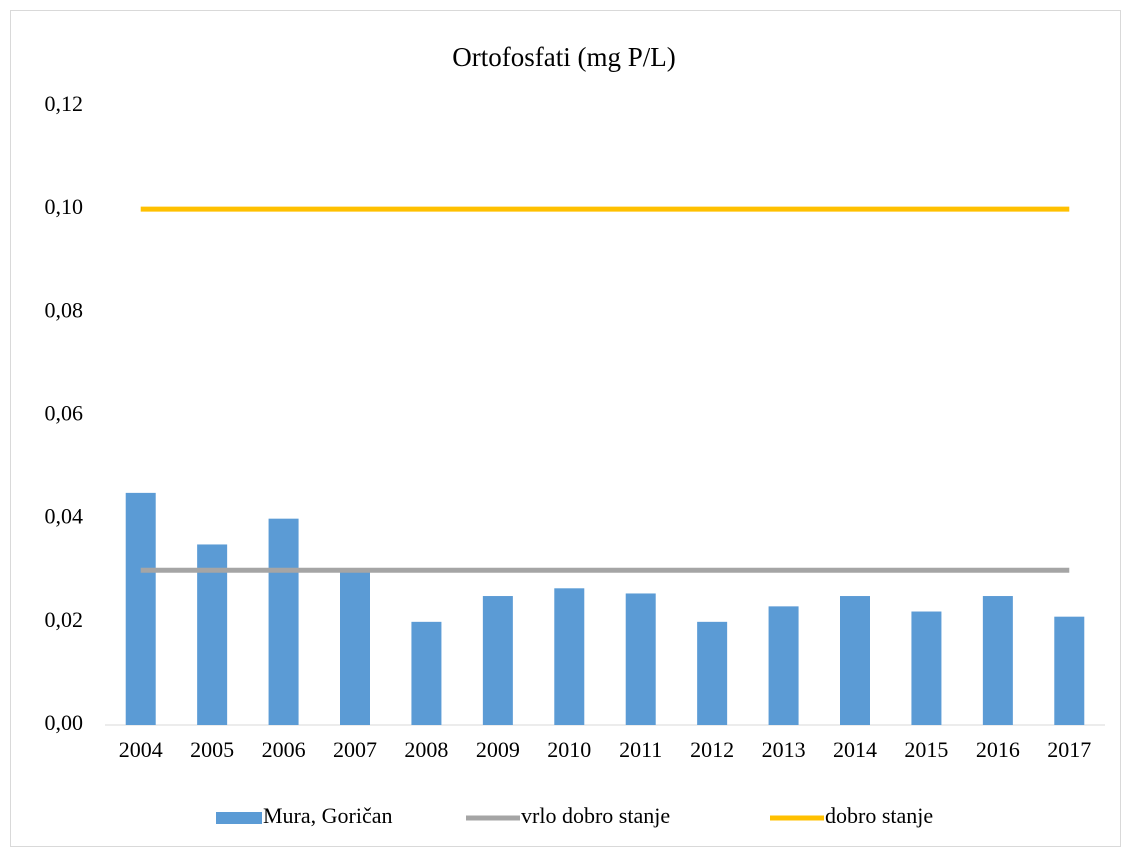 The width and height of the screenshot is (1129, 850). Describe the element at coordinates (784, 749) in the screenshot. I see `x-tick-label: 2013` at that location.